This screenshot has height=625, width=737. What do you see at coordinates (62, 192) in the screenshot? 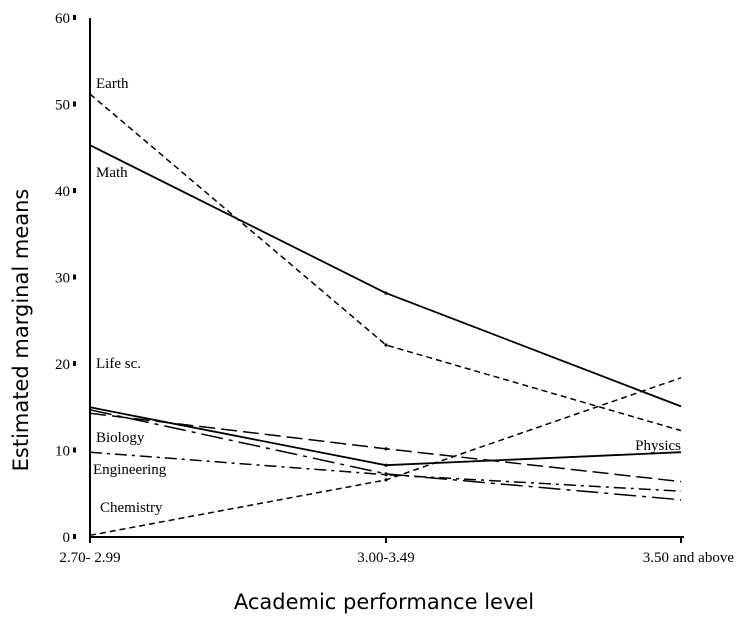
I see `y-tick-label: 40` at bounding box center [62, 192].